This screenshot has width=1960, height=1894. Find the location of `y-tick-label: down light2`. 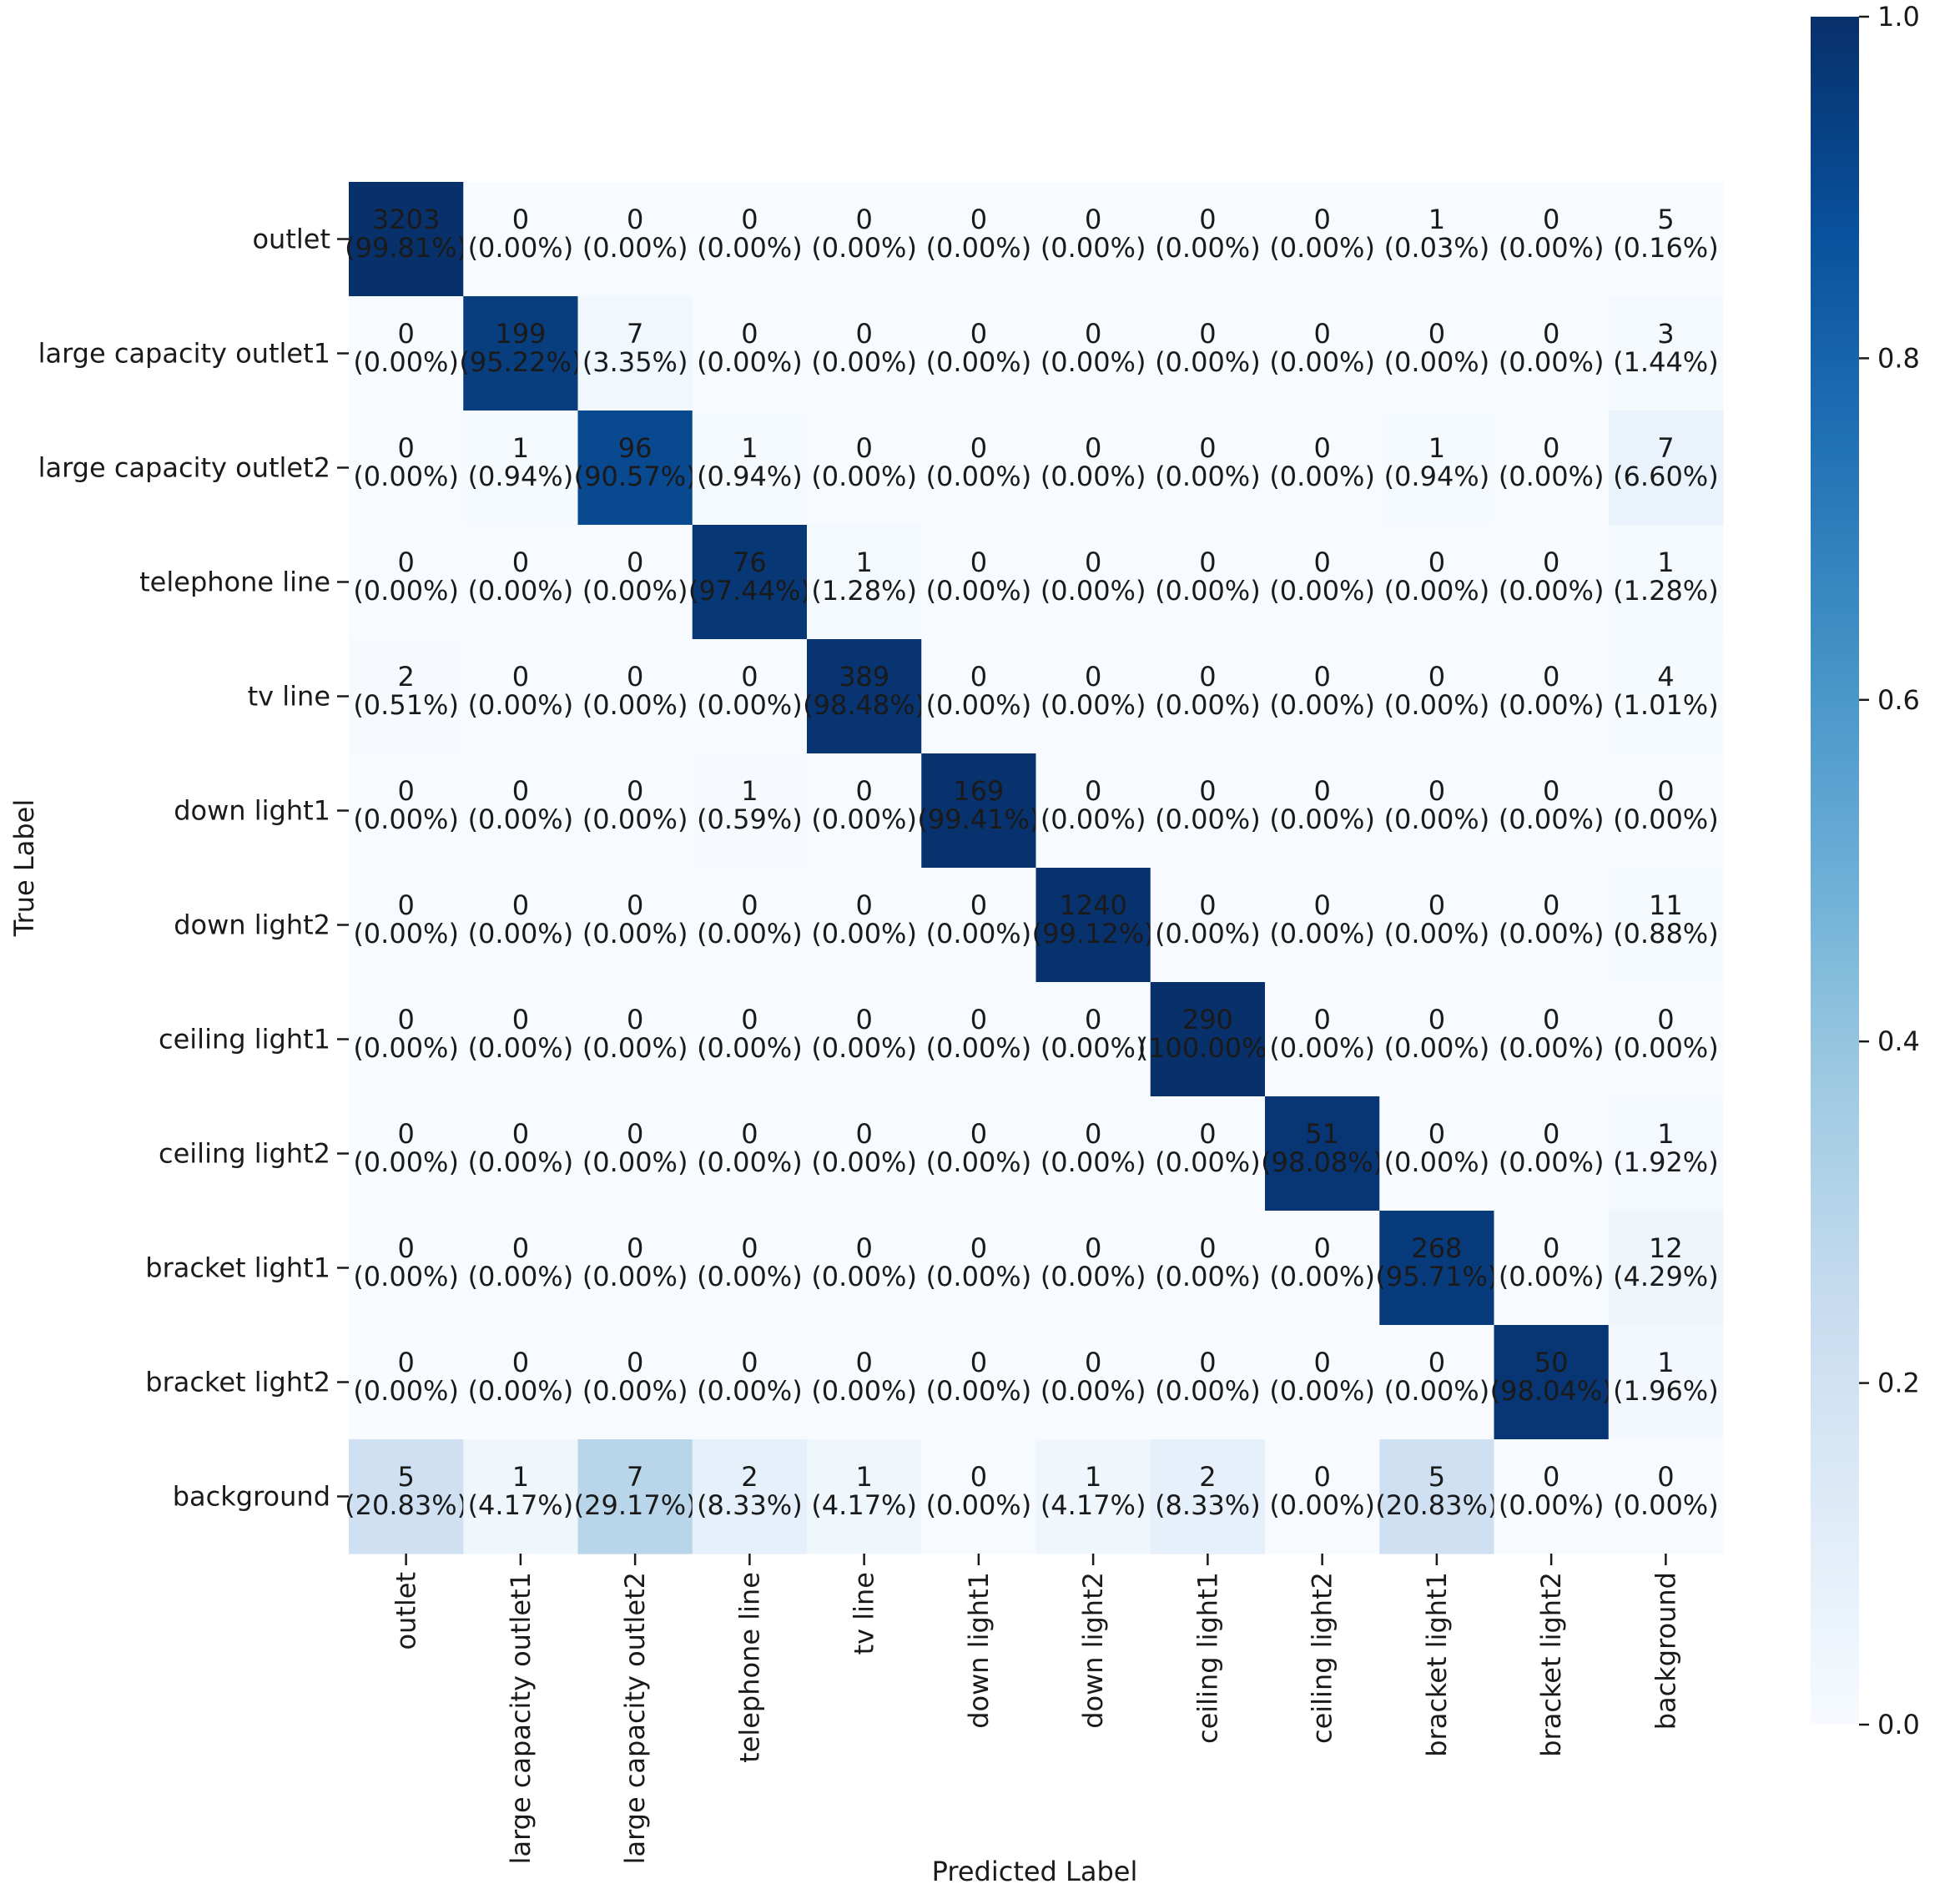

y-tick-label: down light2 is located at coordinates (252, 925).